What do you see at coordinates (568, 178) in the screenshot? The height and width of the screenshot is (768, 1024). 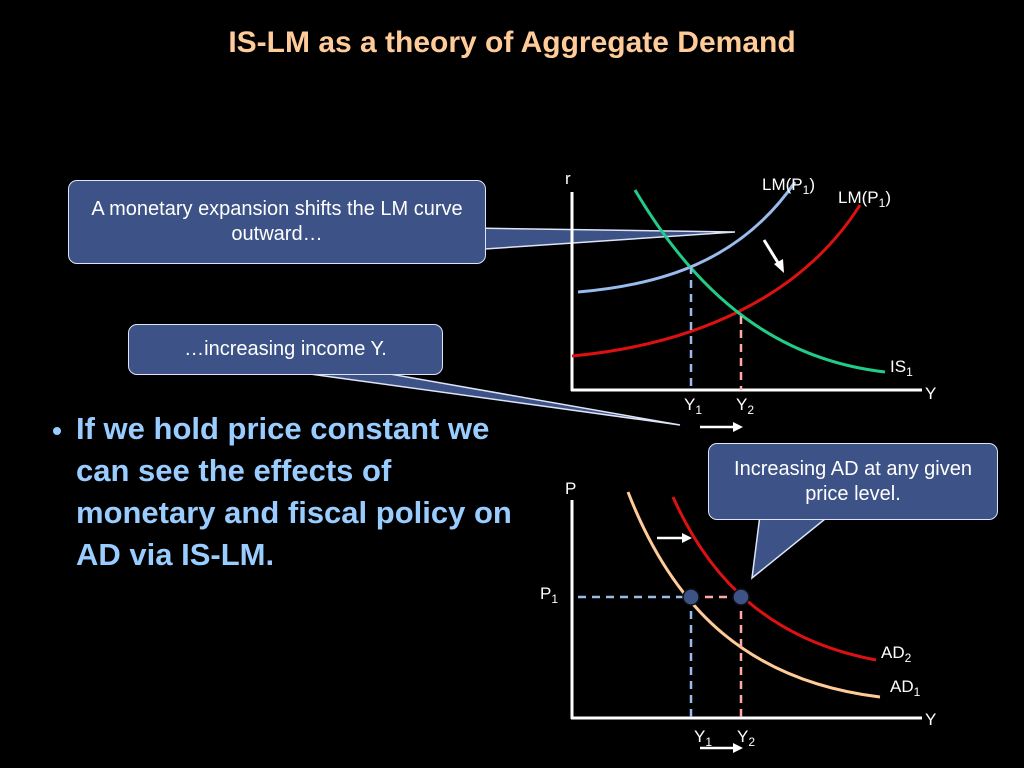 I see `axis-label: r` at bounding box center [568, 178].